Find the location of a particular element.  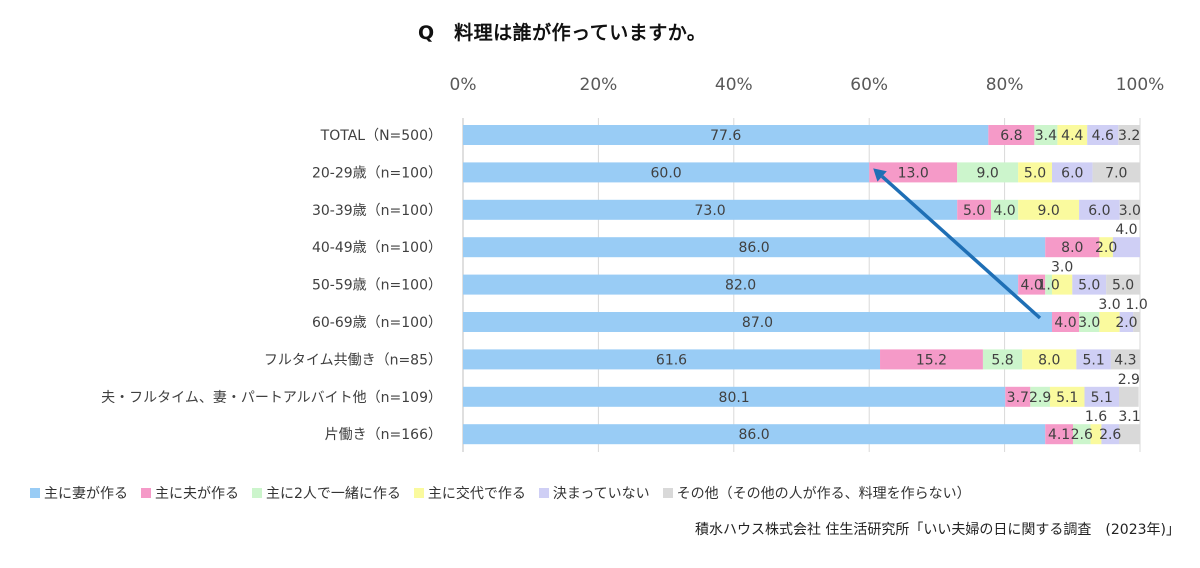

trend-arrow is located at coordinates (961, 247).